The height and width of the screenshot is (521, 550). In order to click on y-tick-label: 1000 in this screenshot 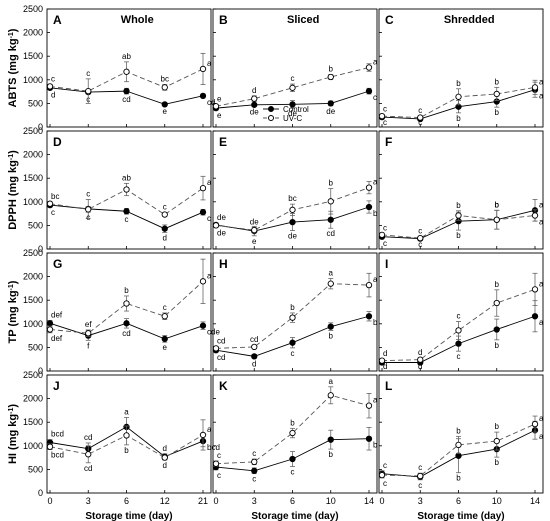, I will do `click(33, 446)`.